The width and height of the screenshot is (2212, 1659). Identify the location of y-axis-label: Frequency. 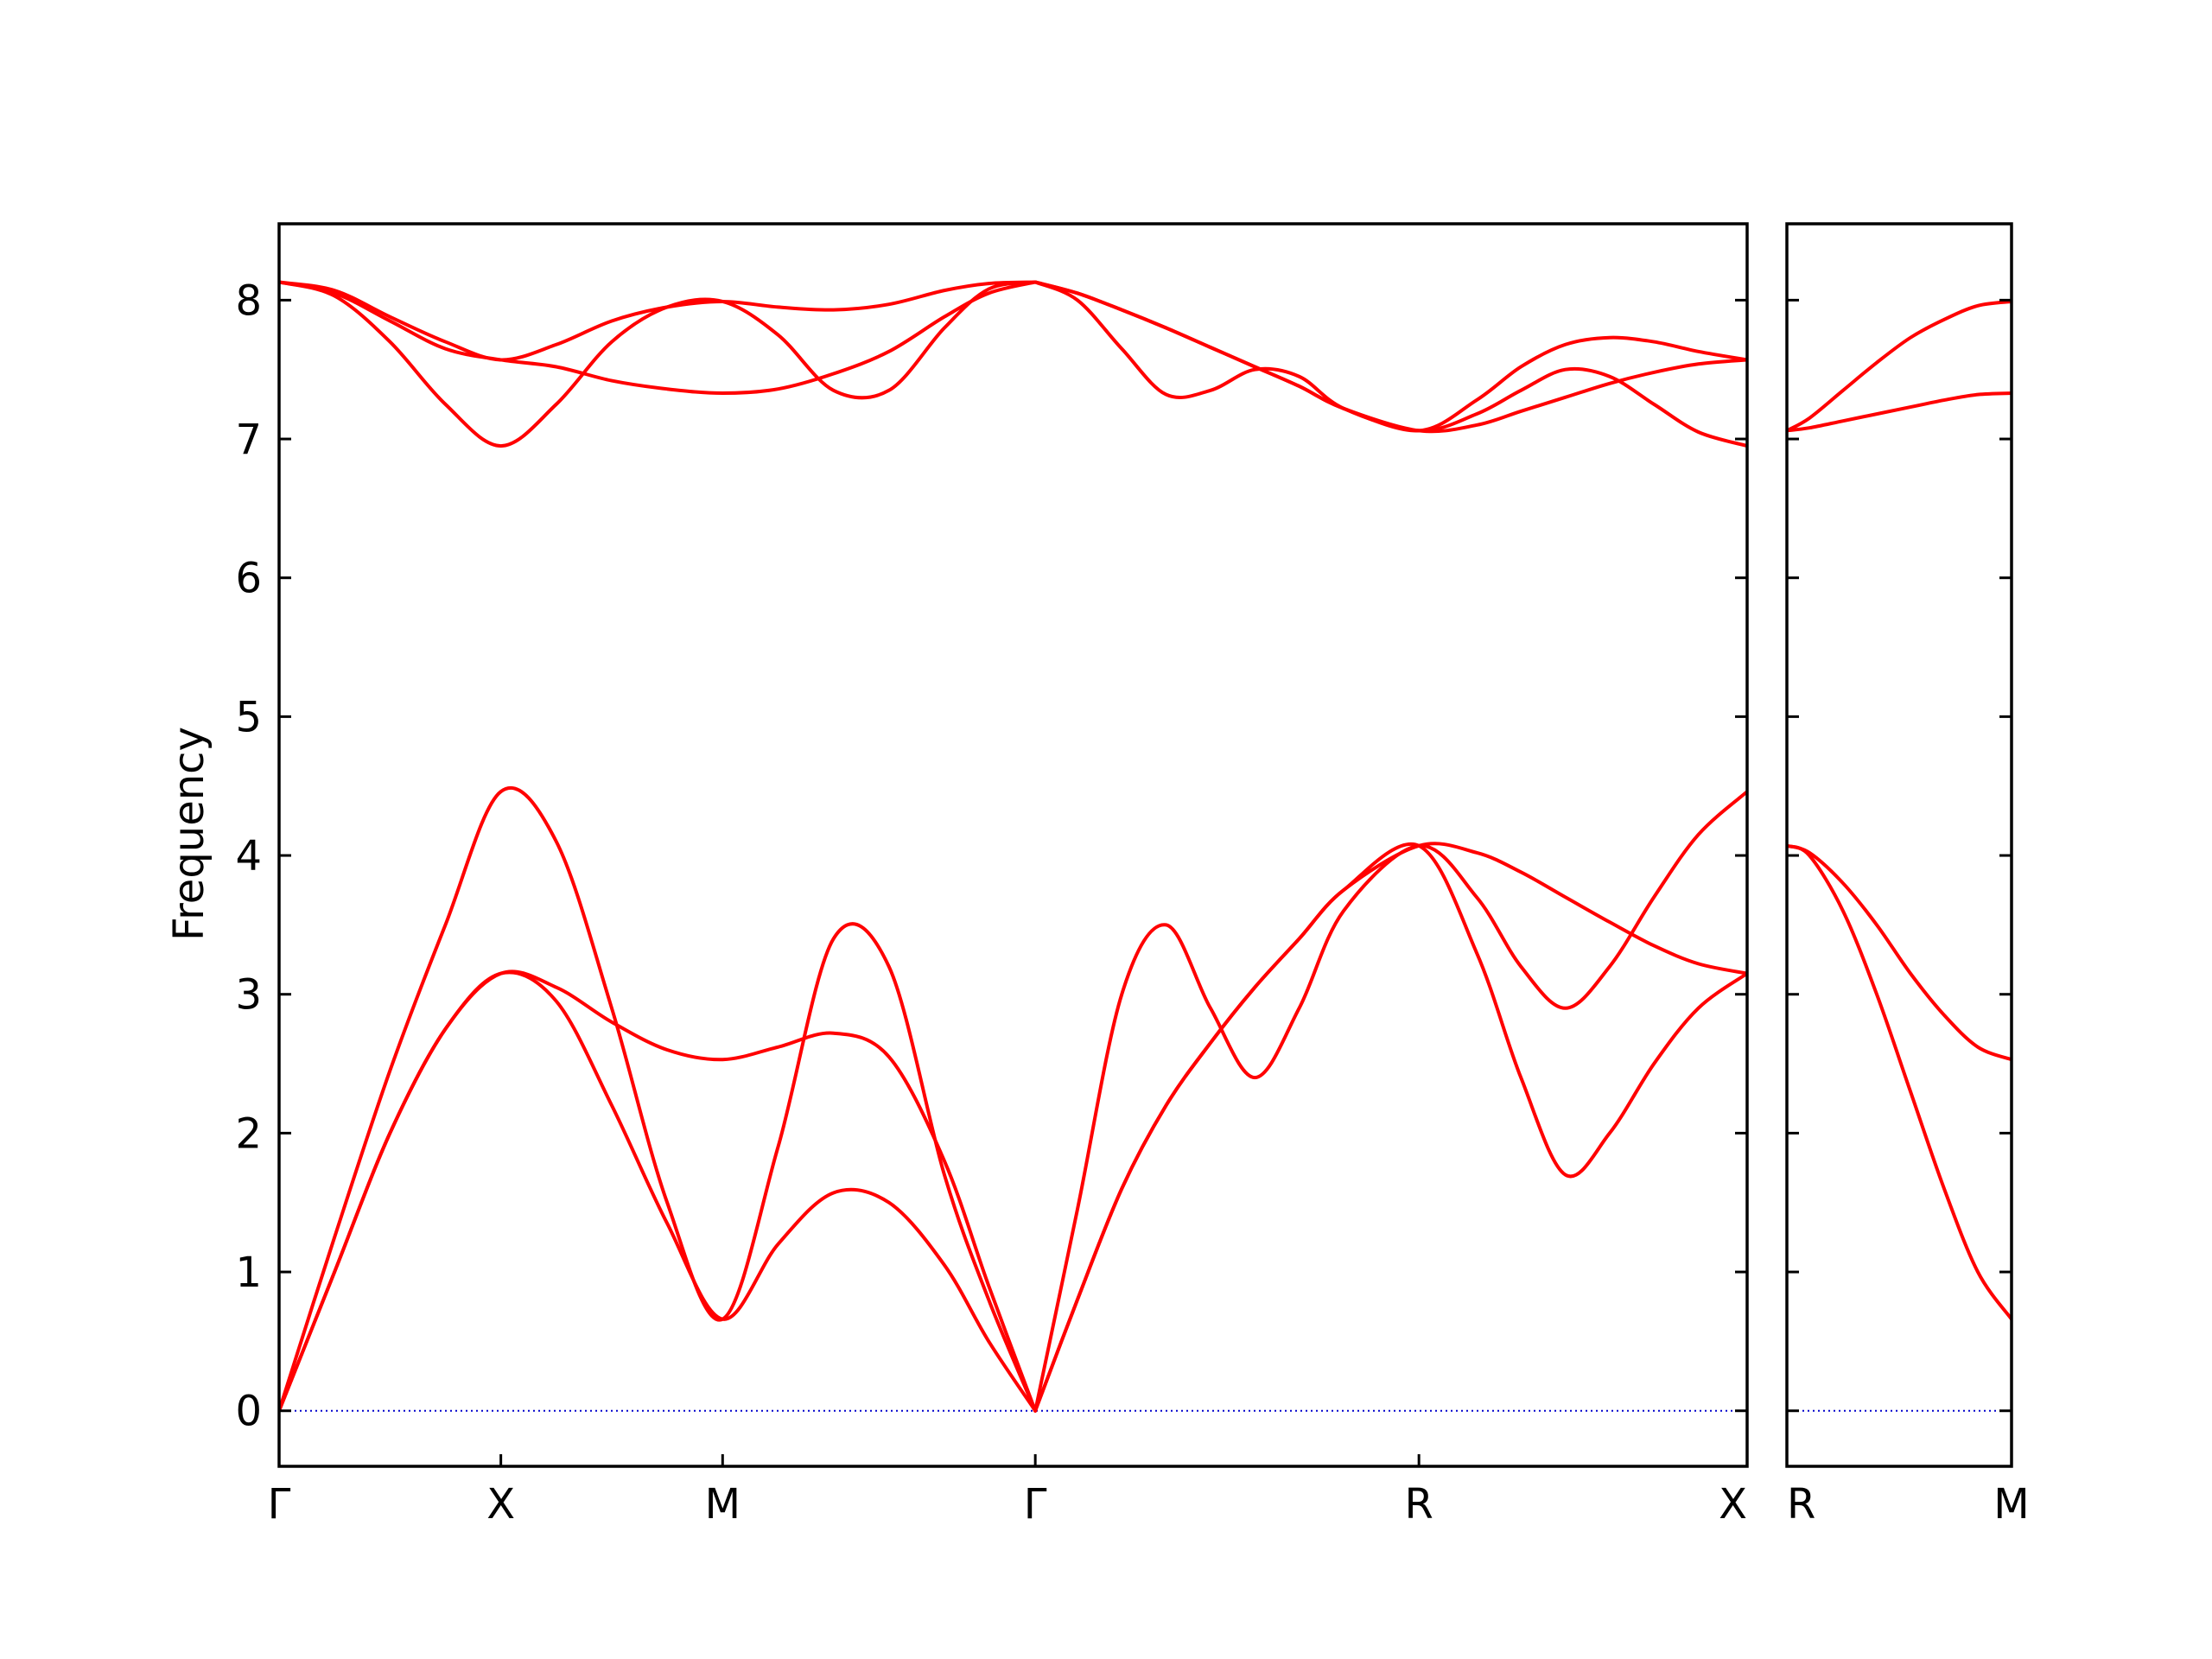
(189, 834).